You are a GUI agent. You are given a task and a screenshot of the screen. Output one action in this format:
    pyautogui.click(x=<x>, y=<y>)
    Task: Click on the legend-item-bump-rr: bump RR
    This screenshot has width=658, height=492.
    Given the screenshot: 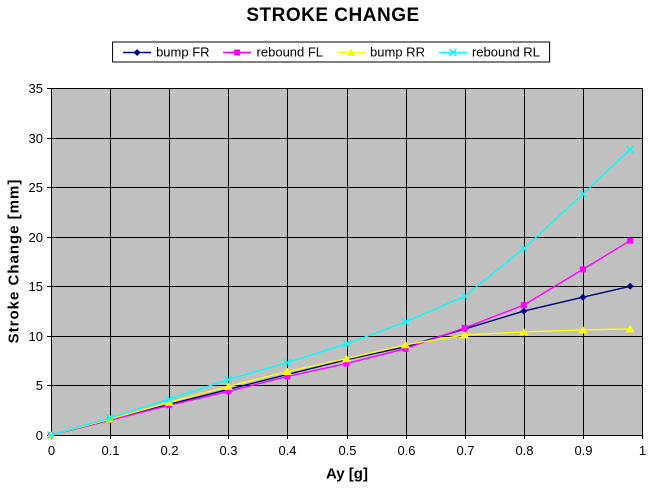 What is the action you would take?
    pyautogui.click(x=380, y=52)
    